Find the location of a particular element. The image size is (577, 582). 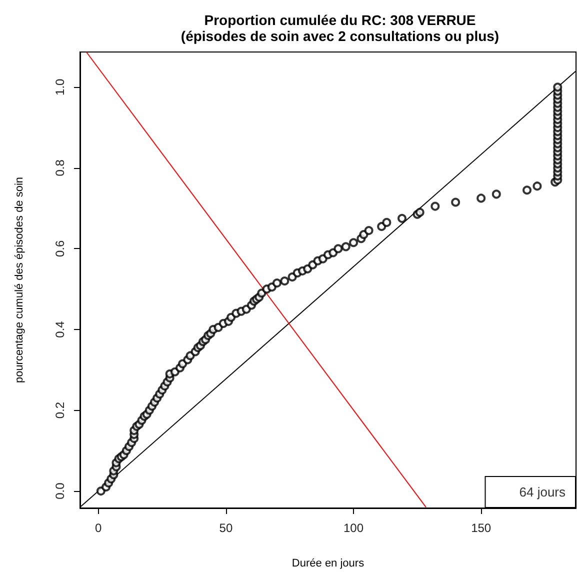

y-tick-label: 0.6 is located at coordinates (60, 249).